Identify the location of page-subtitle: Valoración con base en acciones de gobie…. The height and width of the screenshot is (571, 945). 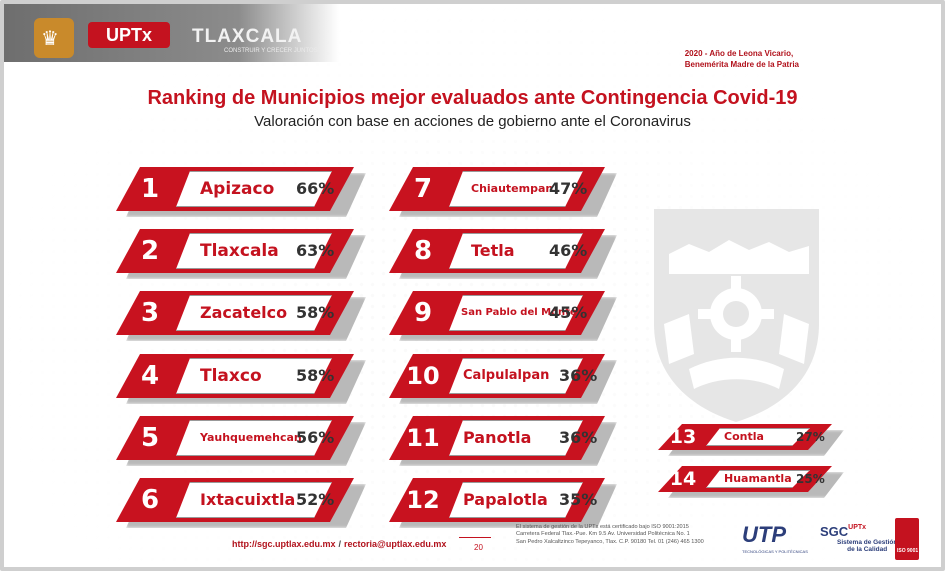
(472, 121).